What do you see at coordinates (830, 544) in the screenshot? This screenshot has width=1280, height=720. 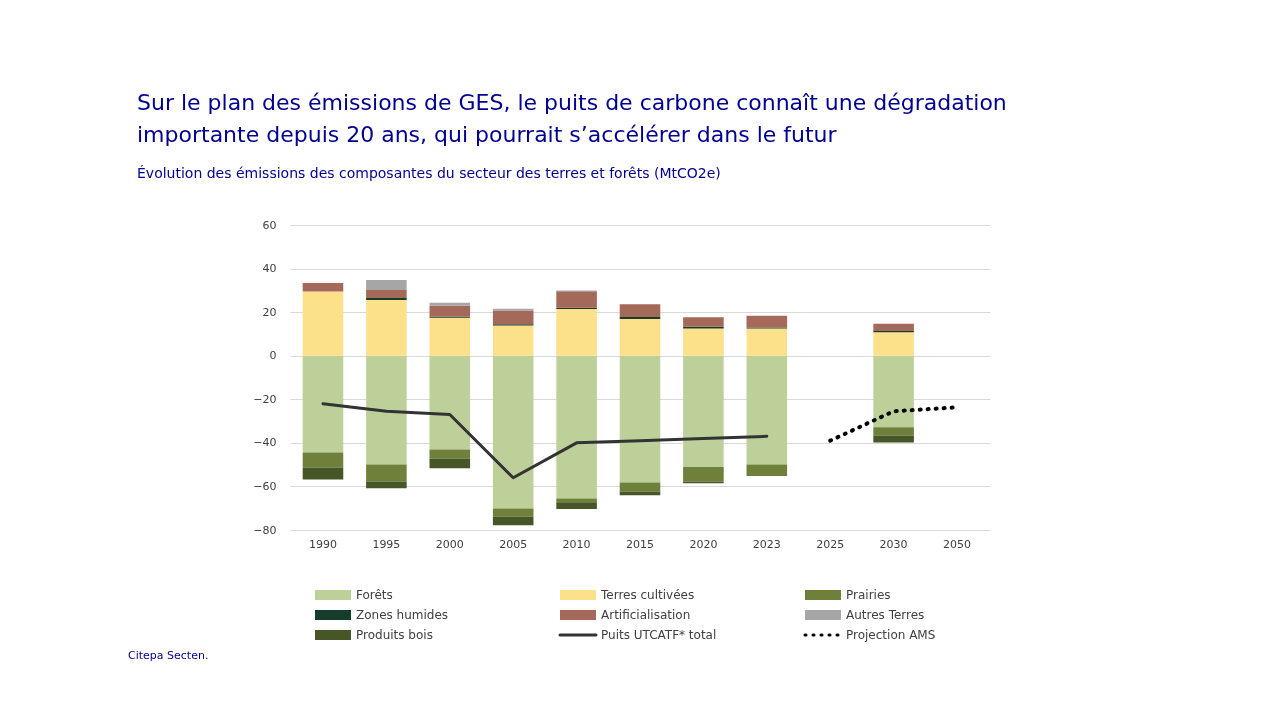 I see `x-tick-label: 2025` at bounding box center [830, 544].